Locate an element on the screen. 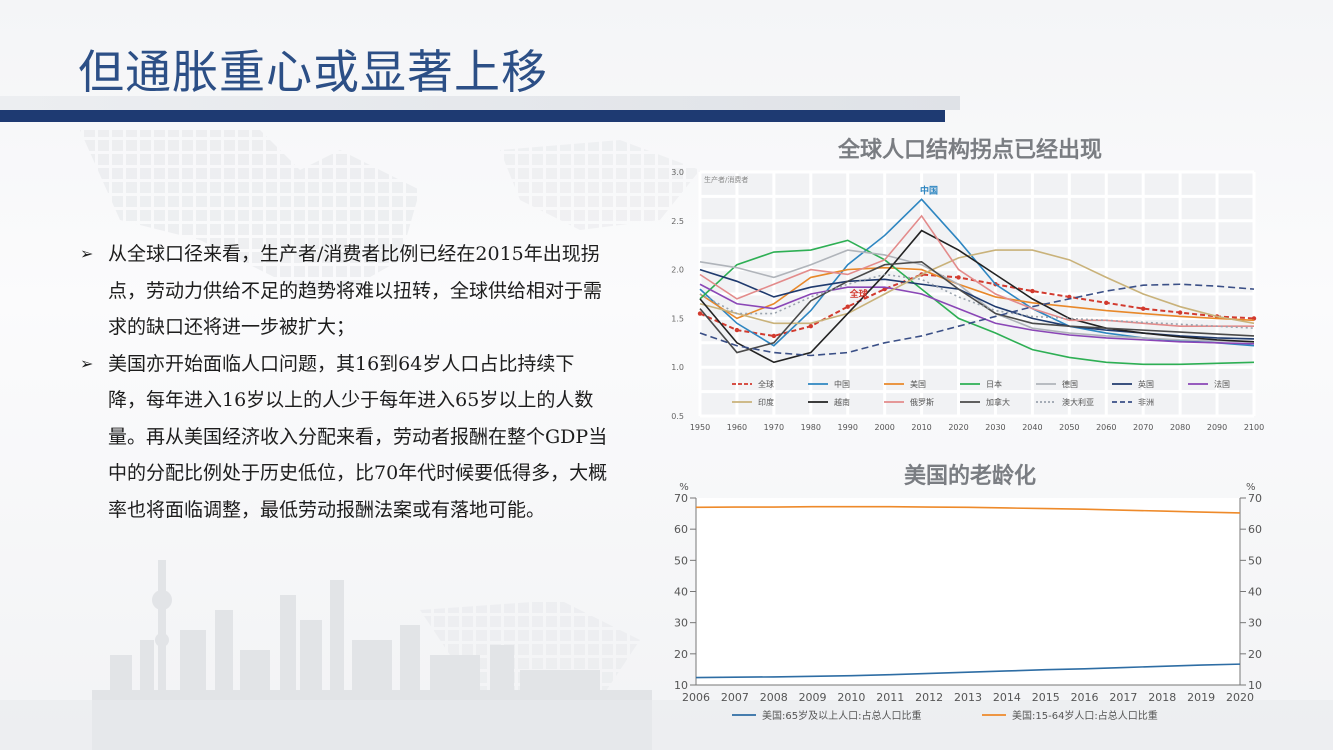 The width and height of the screenshot is (1333, 750). chart-corner-note: 生产者/消费者 is located at coordinates (726, 179).